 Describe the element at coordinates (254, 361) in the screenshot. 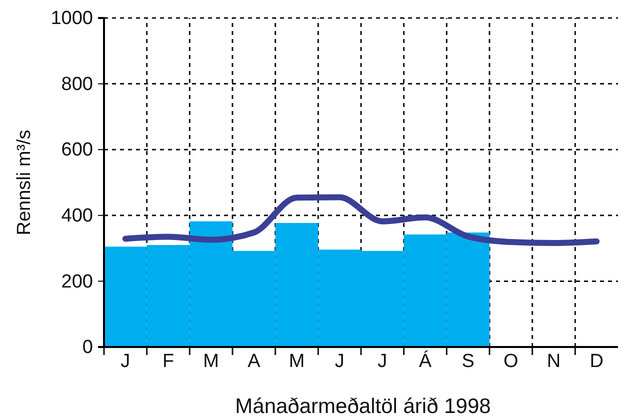

I see `x-tick-label: A` at that location.